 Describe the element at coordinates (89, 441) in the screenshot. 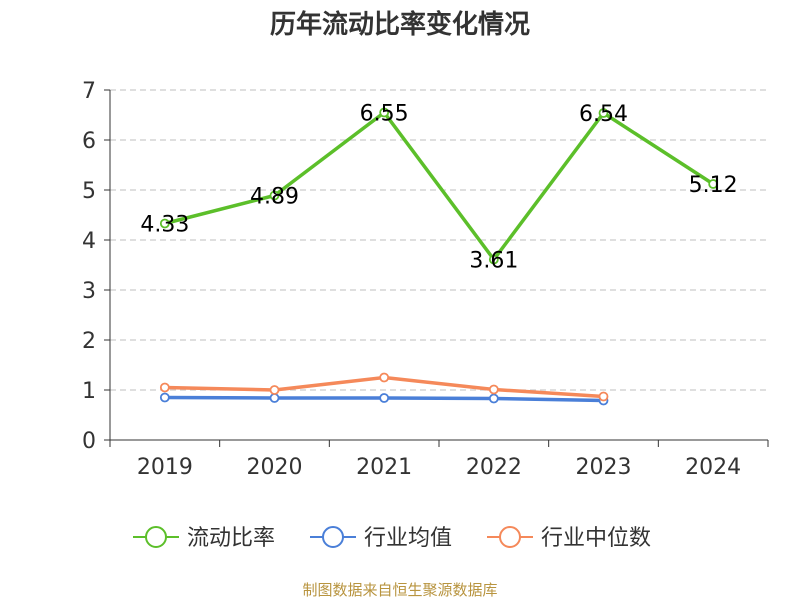

I see `y-tick-label: 0` at that location.